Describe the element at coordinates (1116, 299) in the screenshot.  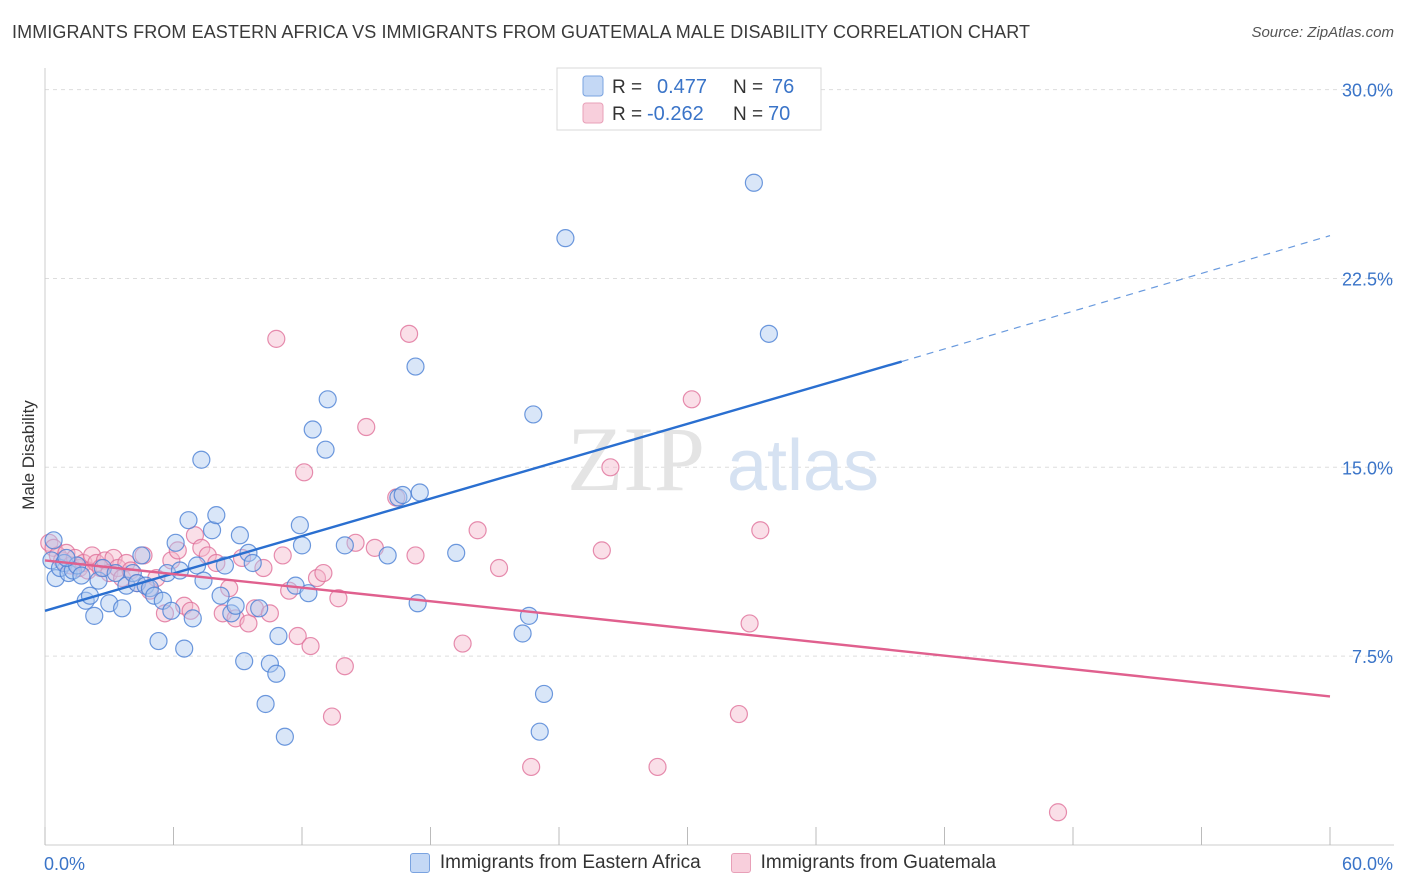
I see `trend-line-eastern-africa-extension` at that location.